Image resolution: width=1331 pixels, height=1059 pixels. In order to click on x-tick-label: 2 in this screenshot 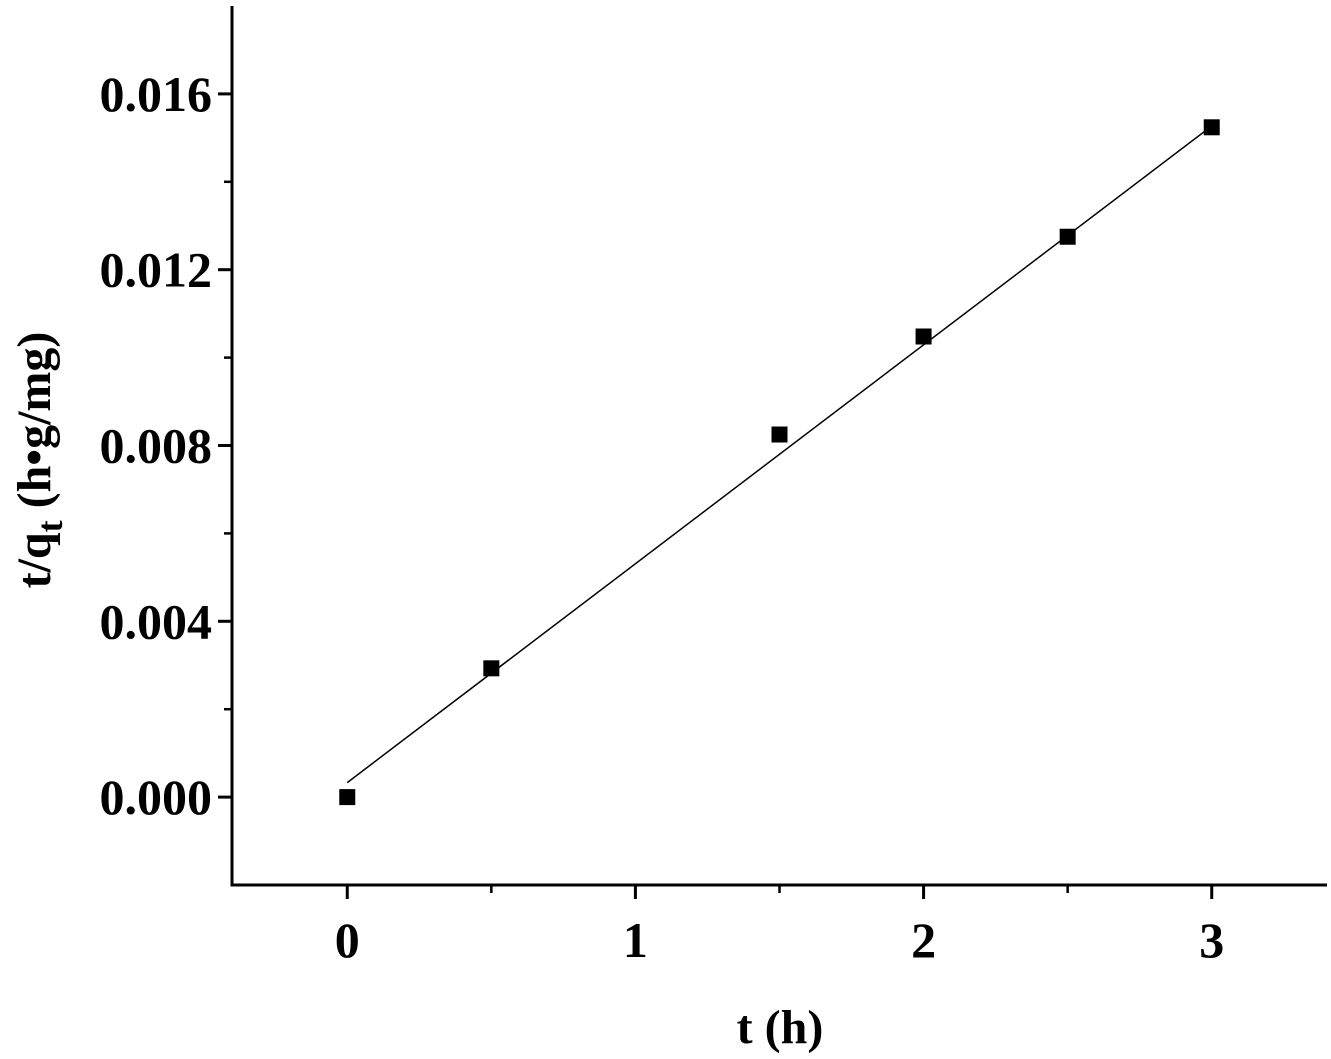, I will do `click(923, 940)`.